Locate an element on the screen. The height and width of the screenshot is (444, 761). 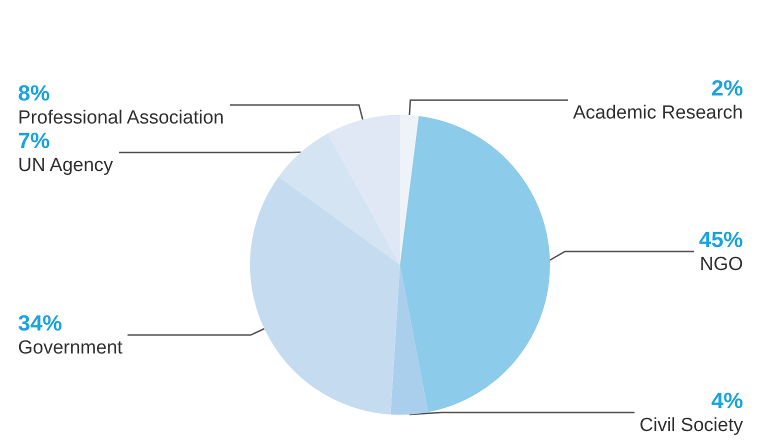
slice-label: Professional Association is located at coordinates (121, 117).